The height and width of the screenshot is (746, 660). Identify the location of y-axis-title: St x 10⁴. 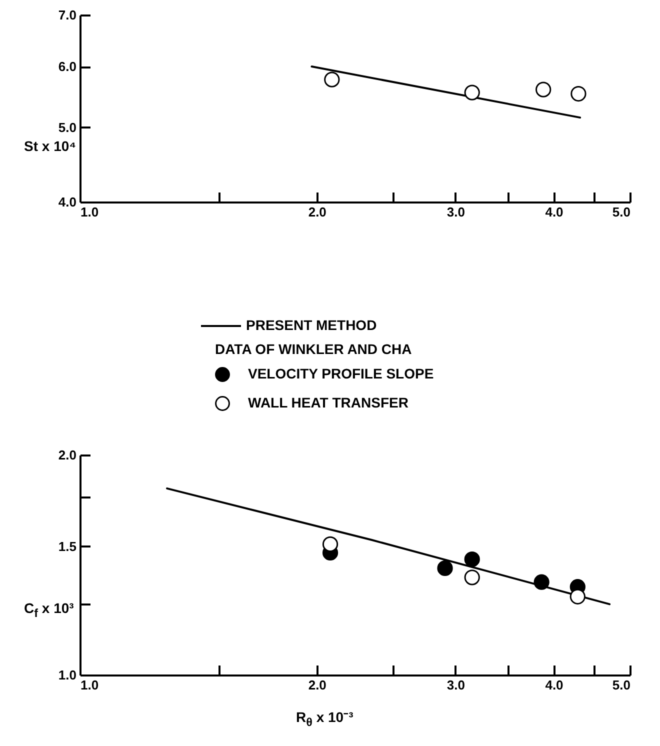
(50, 146).